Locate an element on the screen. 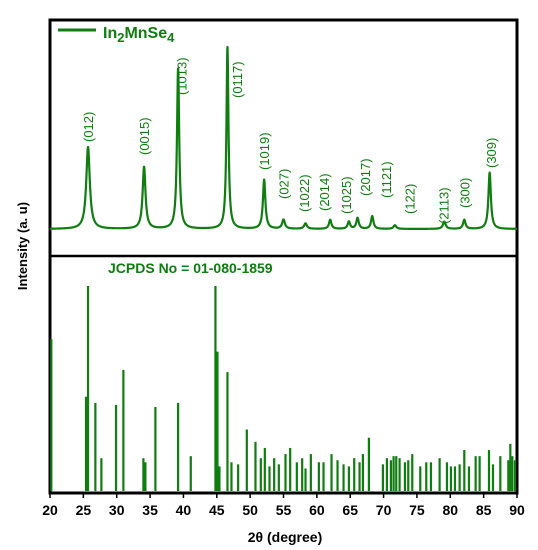 The height and width of the screenshot is (550, 538). peak-label: (1025) is located at coordinates (346, 195).